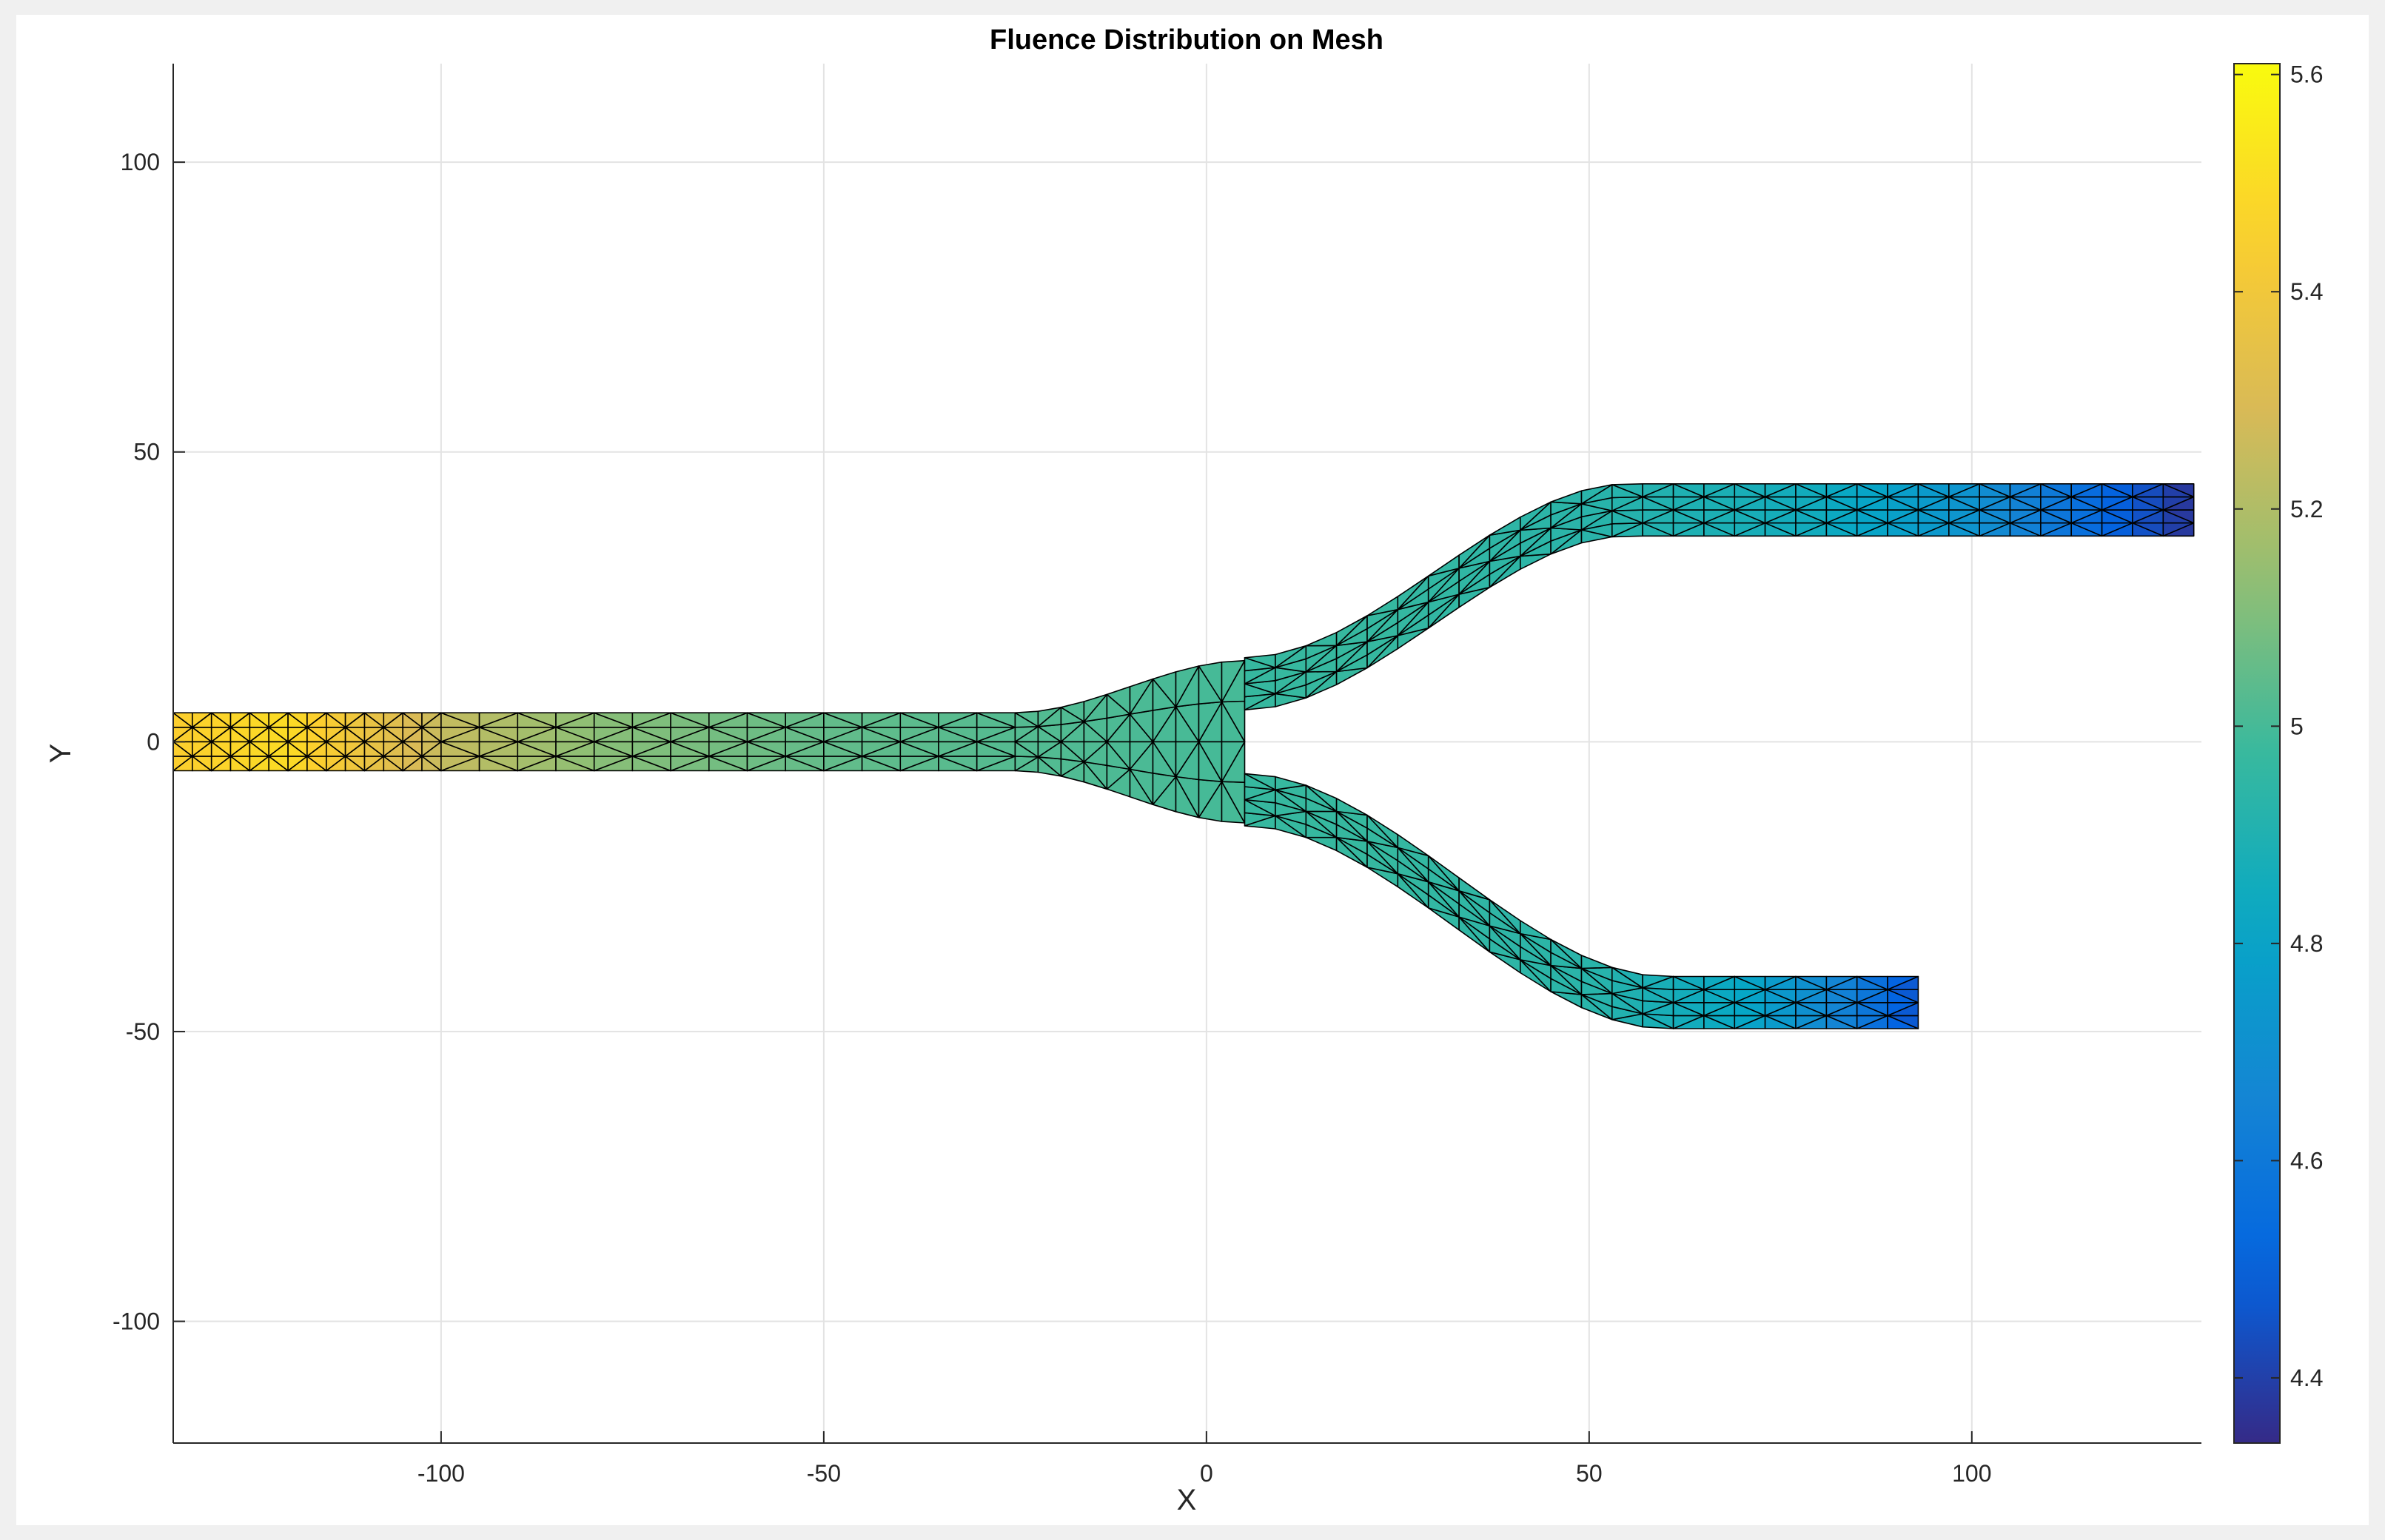 The width and height of the screenshot is (2385, 1540). Describe the element at coordinates (2306, 509) in the screenshot. I see `colorbar-tick-label: 5.2` at that location.